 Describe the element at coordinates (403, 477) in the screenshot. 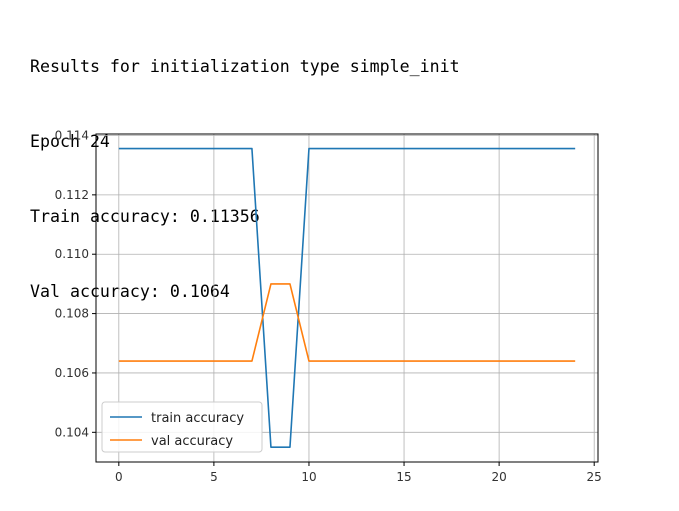

I see `x-tick-label-3: 15` at that location.